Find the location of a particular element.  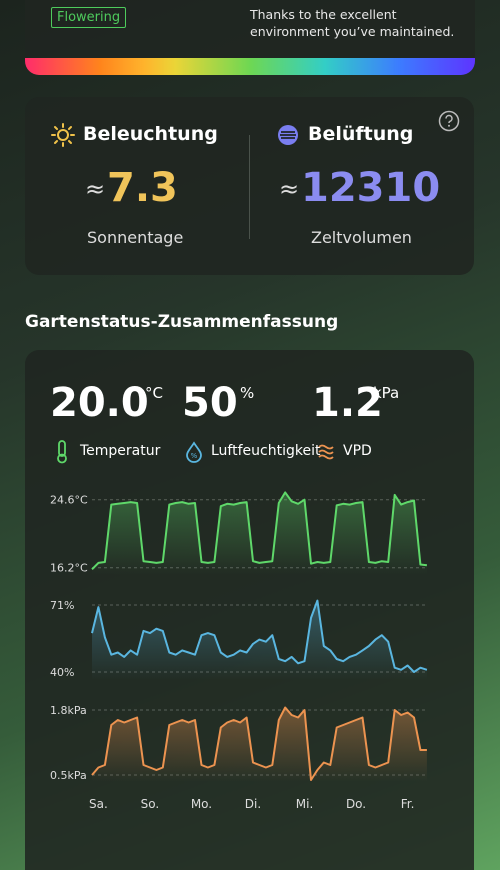

ventilation-value: 12310 is located at coordinates (371, 188).